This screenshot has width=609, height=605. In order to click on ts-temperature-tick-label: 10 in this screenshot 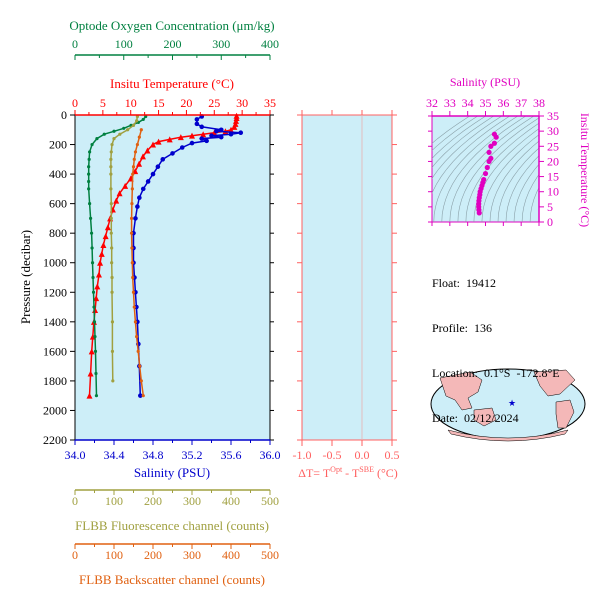, I will do `click(553, 192)`.